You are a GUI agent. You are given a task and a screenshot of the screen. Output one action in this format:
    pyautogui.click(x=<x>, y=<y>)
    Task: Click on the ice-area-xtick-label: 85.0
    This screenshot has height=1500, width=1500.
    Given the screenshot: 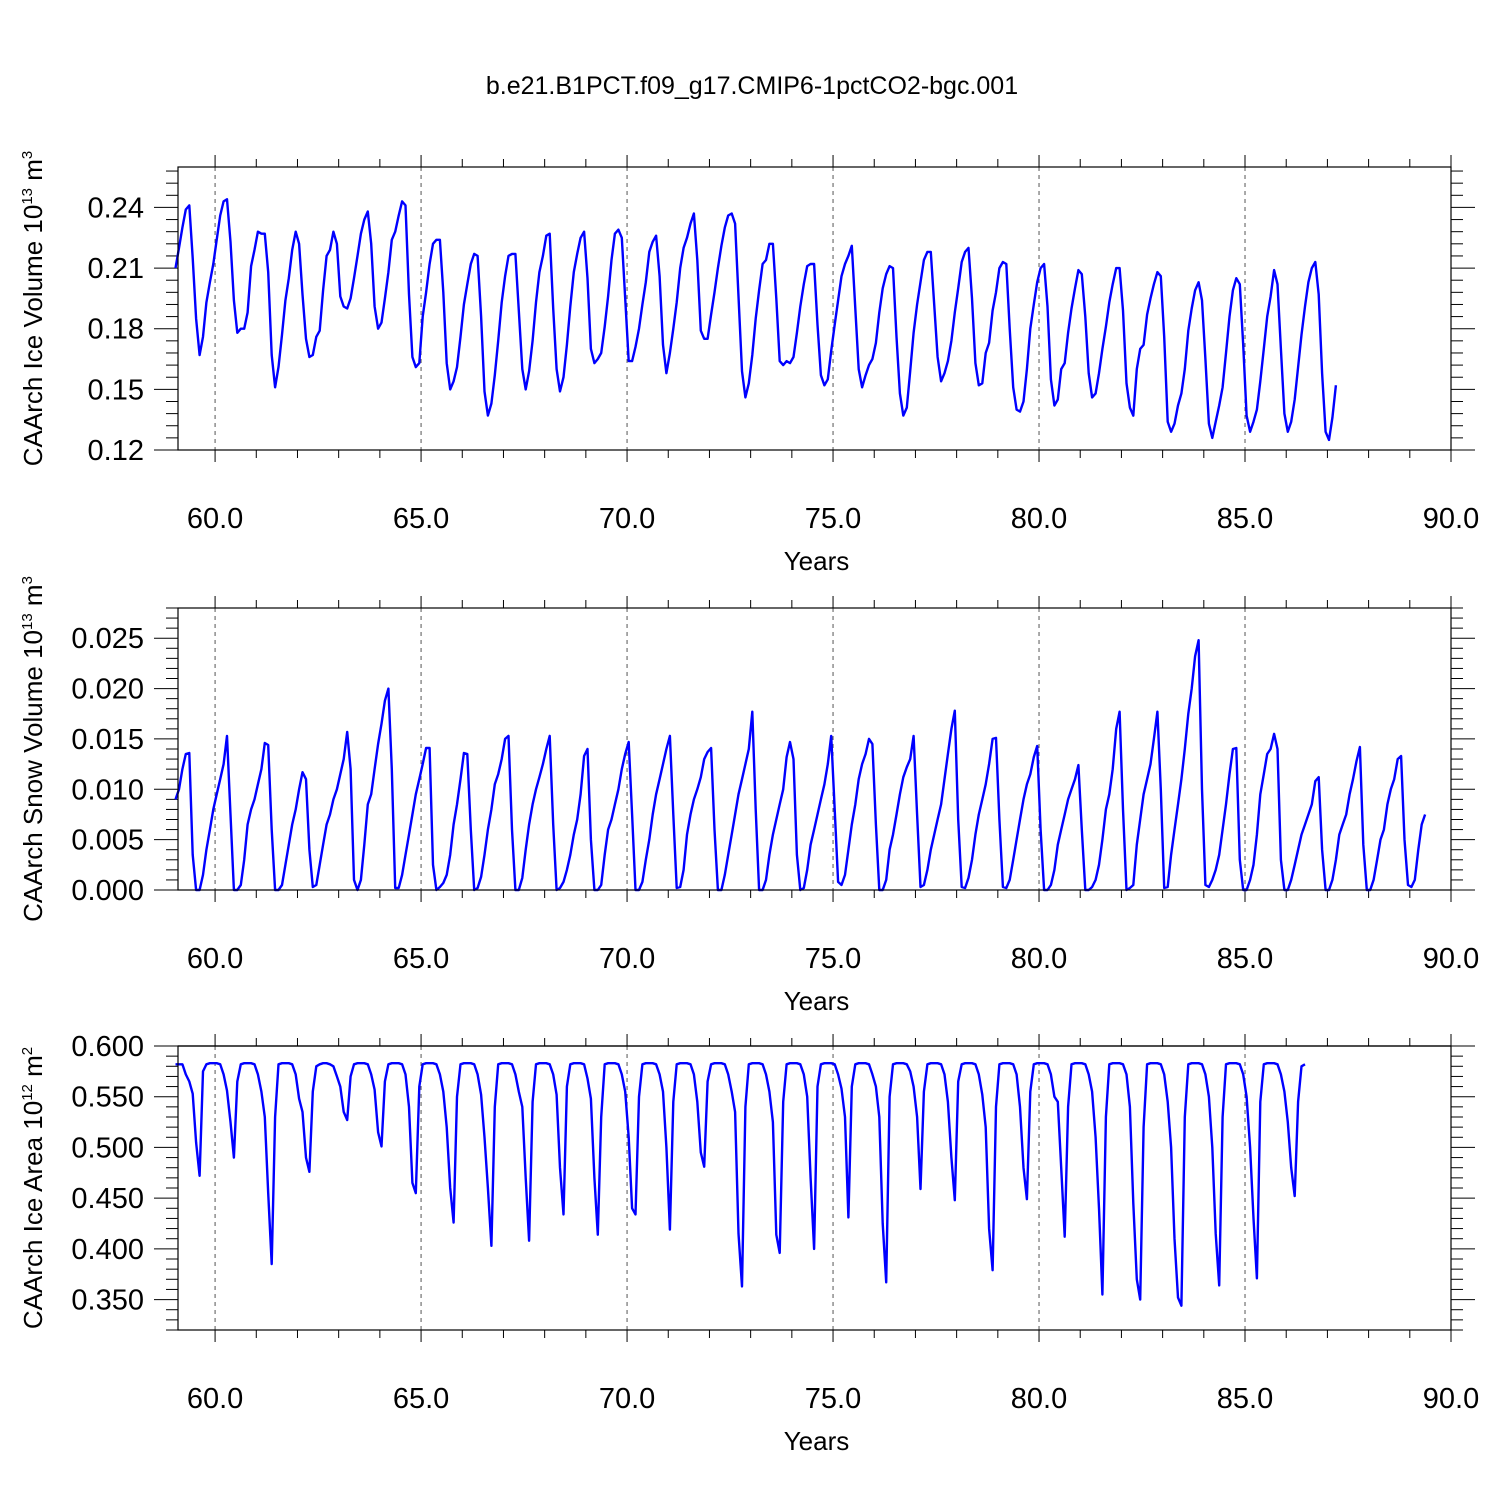 What is the action you would take?
    pyautogui.click(x=1245, y=1399)
    